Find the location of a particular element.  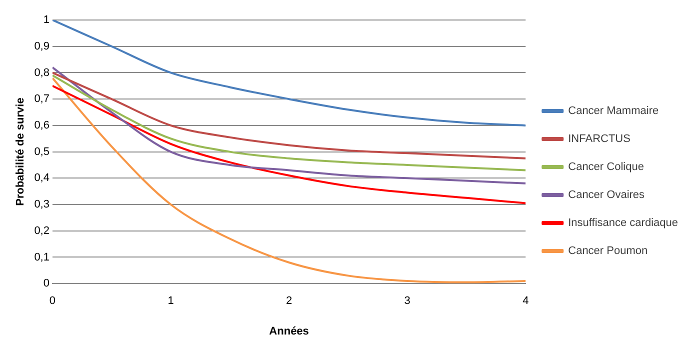

y-tick-label: 0,8 is located at coordinates (42, 72).